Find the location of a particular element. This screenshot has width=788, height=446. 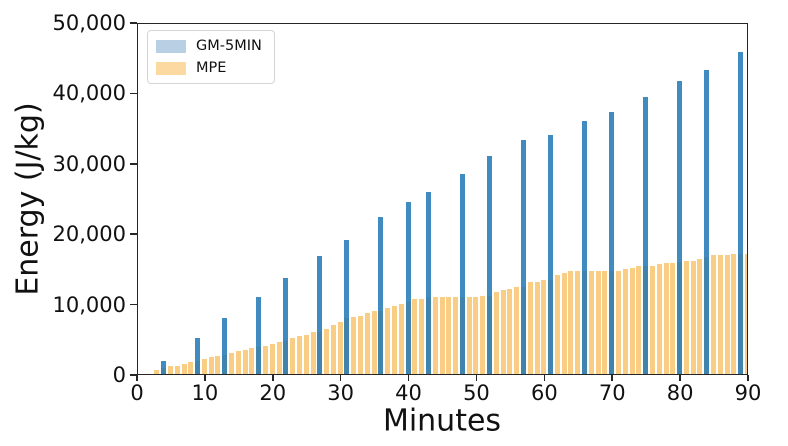

legend-entry: MPE is located at coordinates (209, 68).